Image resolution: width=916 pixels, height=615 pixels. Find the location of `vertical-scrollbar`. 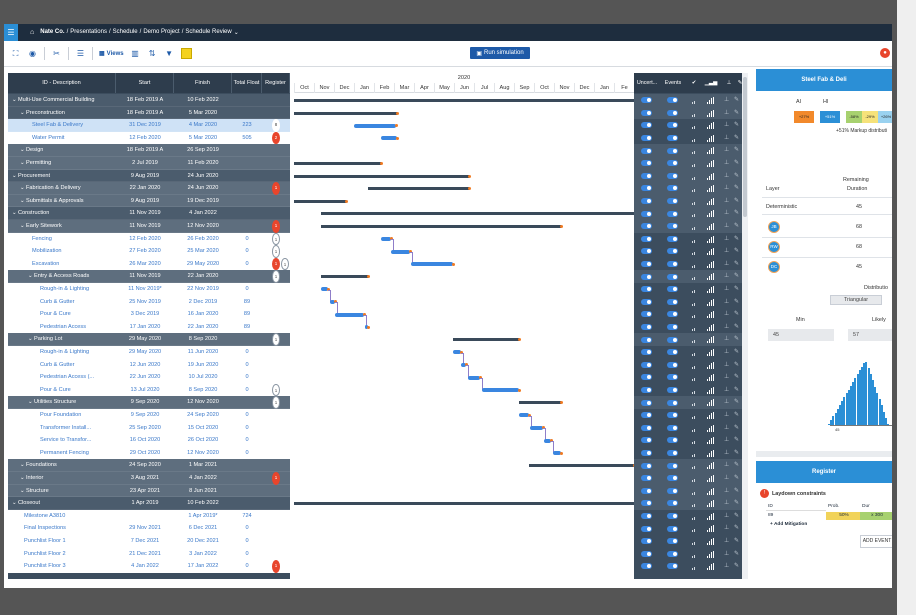

vertical-scrollbar is located at coordinates (745, 326).